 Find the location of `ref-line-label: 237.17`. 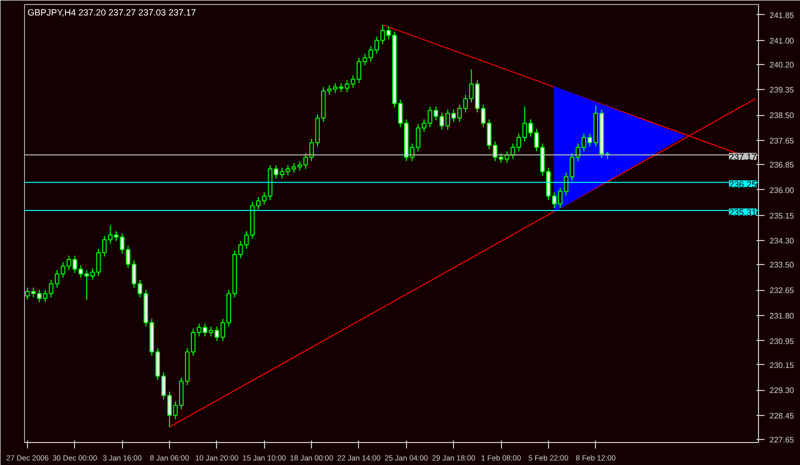

ref-line-label: 237.17 is located at coordinates (742, 157).